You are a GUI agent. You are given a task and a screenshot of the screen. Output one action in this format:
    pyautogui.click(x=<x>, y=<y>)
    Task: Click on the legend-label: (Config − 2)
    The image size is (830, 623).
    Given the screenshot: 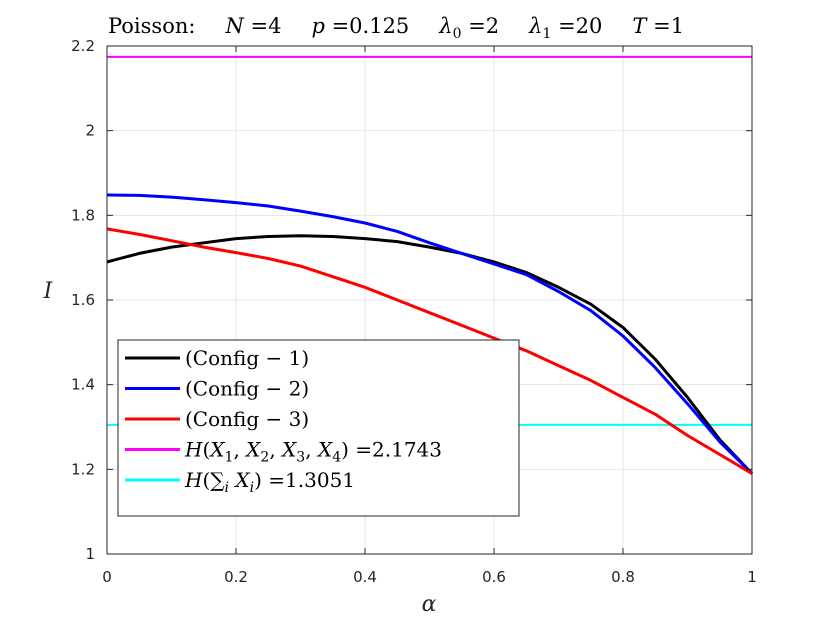 What is the action you would take?
    pyautogui.click(x=247, y=389)
    